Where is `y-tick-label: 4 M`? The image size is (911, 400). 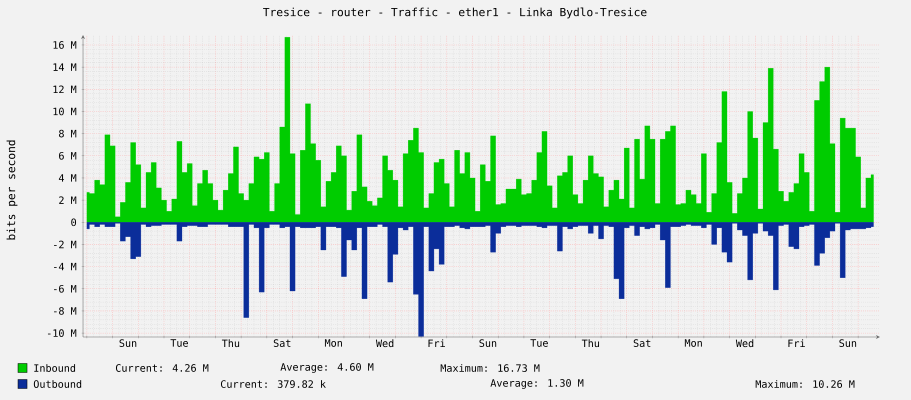 y-tick-label: 4 M is located at coordinates (67, 178).